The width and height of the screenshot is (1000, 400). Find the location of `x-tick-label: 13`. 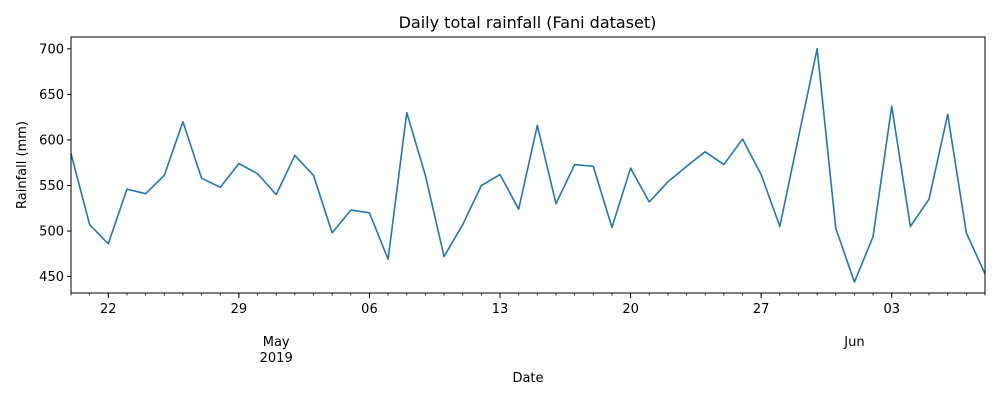

x-tick-label: 13 is located at coordinates (500, 309).